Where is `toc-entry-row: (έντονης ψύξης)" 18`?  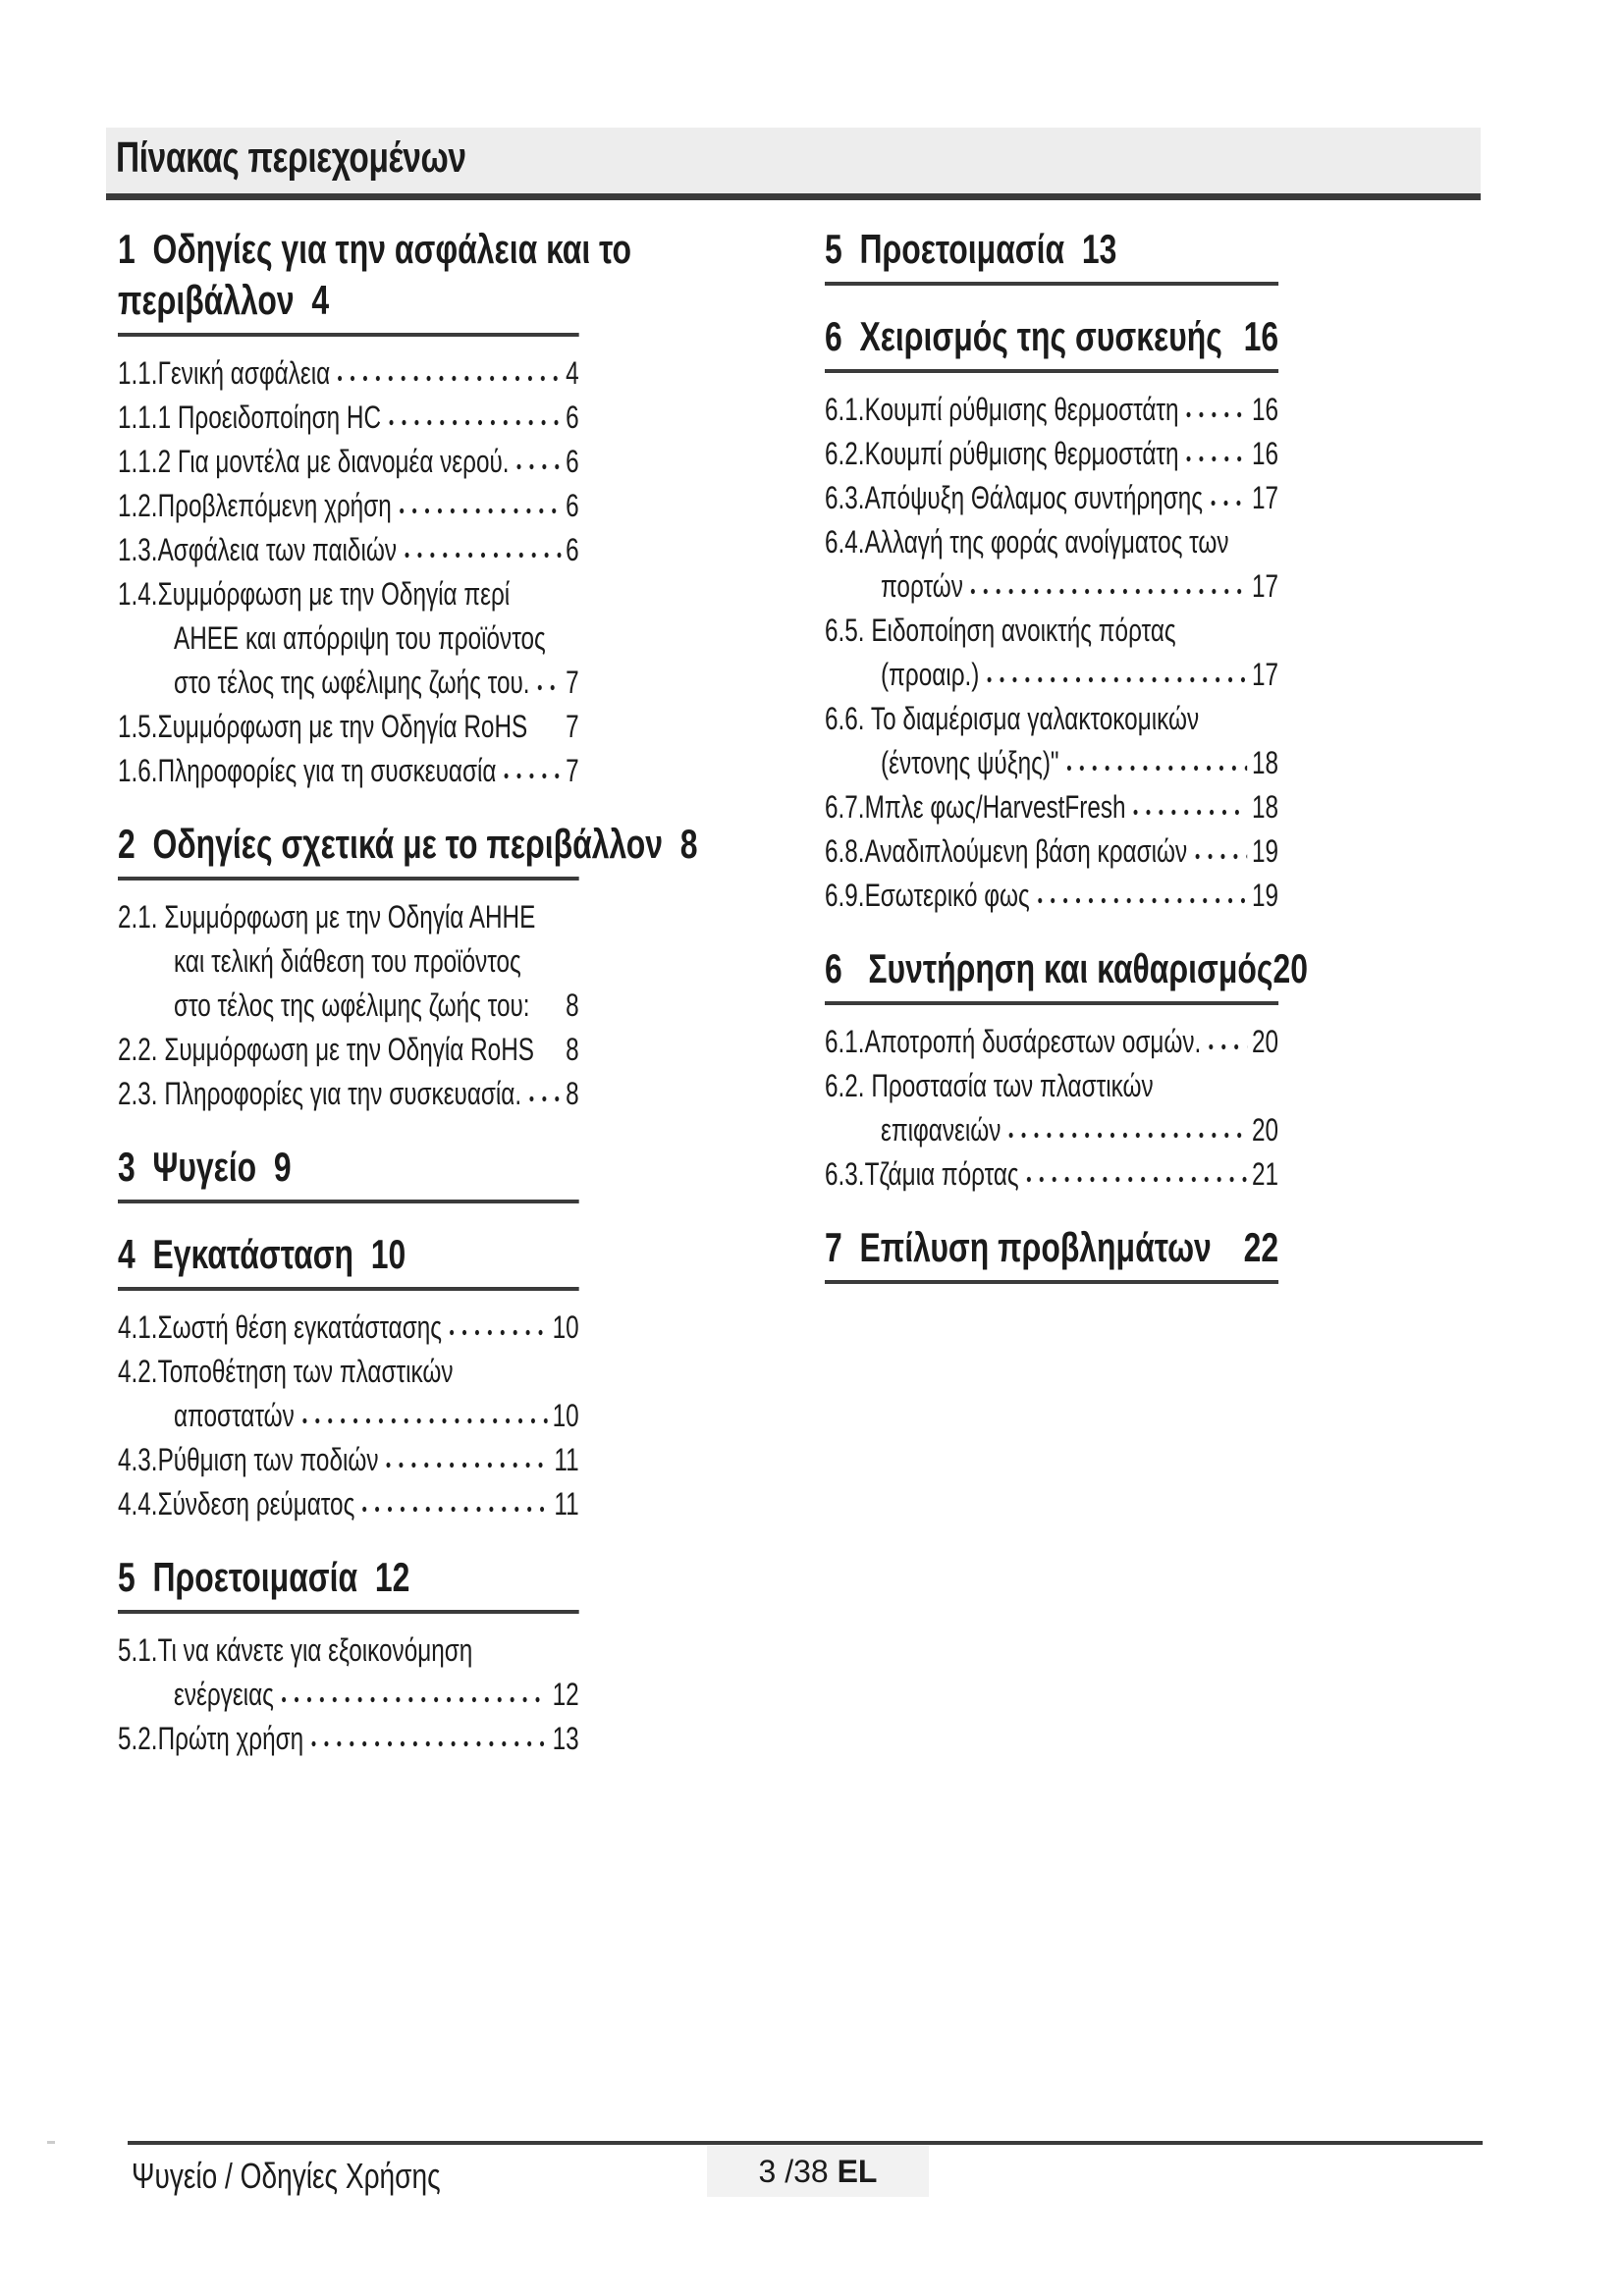 toc-entry-row: (έντονης ψύξης)" 18 is located at coordinates (1051, 763).